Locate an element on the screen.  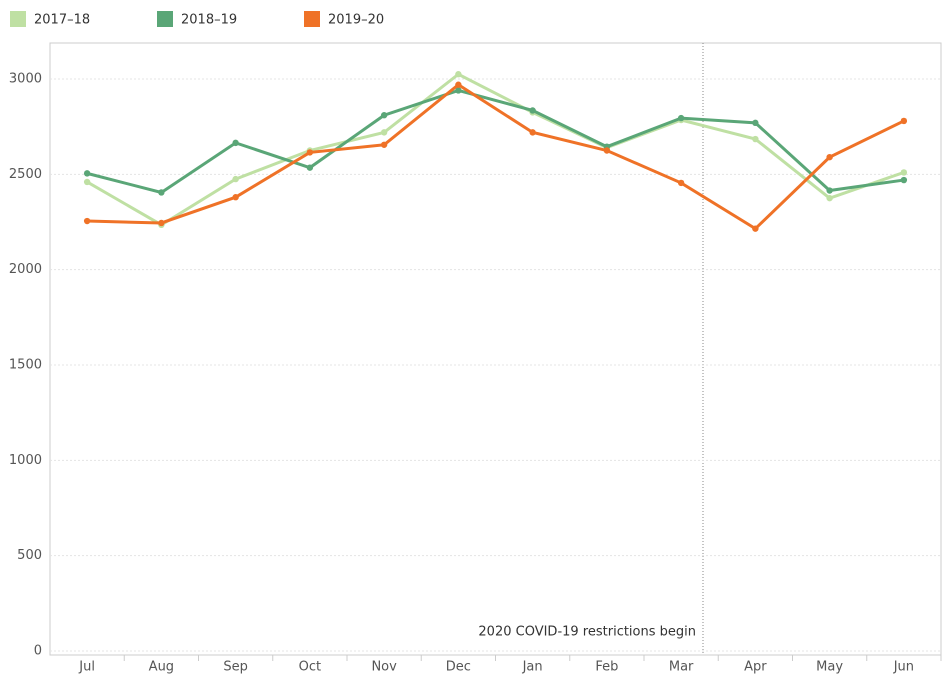
x-tick-label: Jan is located at coordinates (532, 667).